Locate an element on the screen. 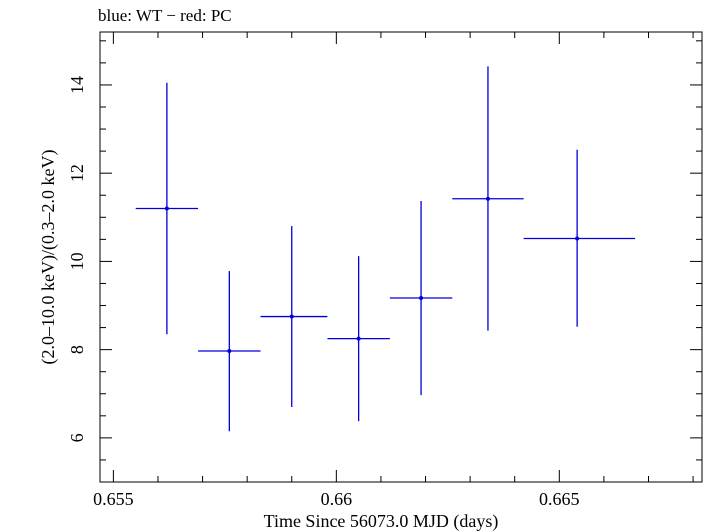  x-axis-label: Time Since 56073.0 MJD (days) is located at coordinates (381, 521).